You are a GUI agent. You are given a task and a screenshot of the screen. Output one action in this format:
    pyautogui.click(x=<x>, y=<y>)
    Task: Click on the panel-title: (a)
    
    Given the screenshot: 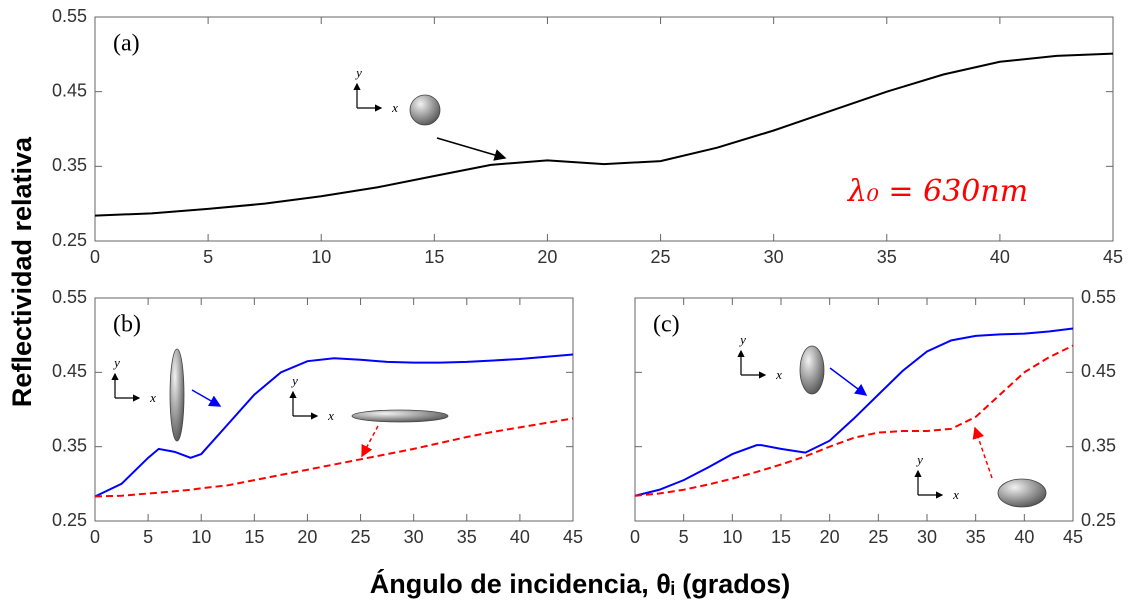 What is the action you would take?
    pyautogui.click(x=126, y=44)
    